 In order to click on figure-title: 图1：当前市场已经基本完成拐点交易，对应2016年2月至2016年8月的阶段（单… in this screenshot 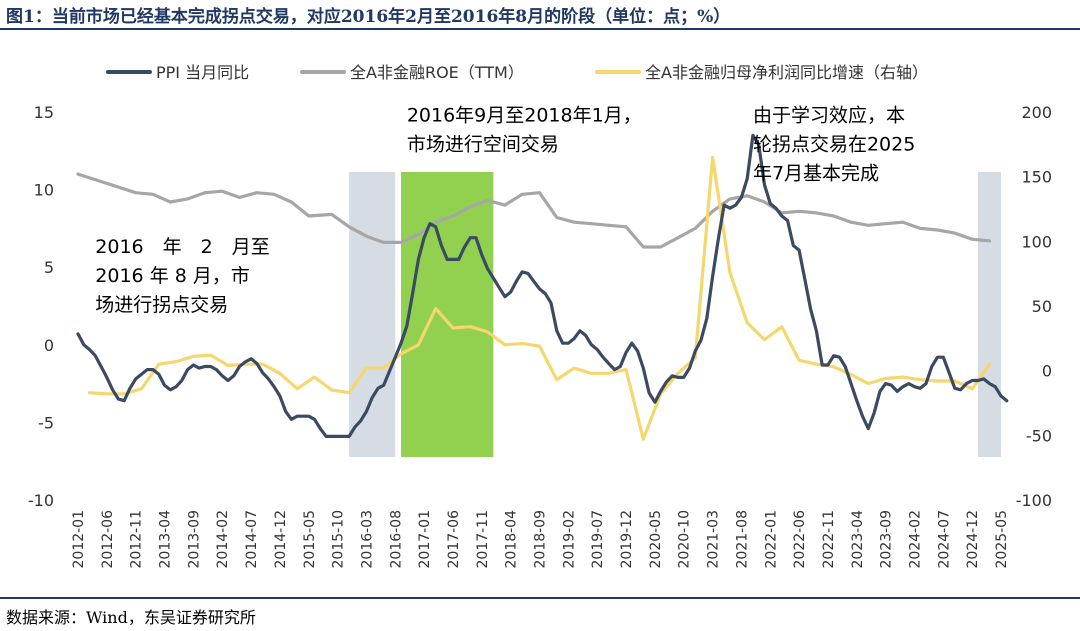, I will do `click(368, 17)`.